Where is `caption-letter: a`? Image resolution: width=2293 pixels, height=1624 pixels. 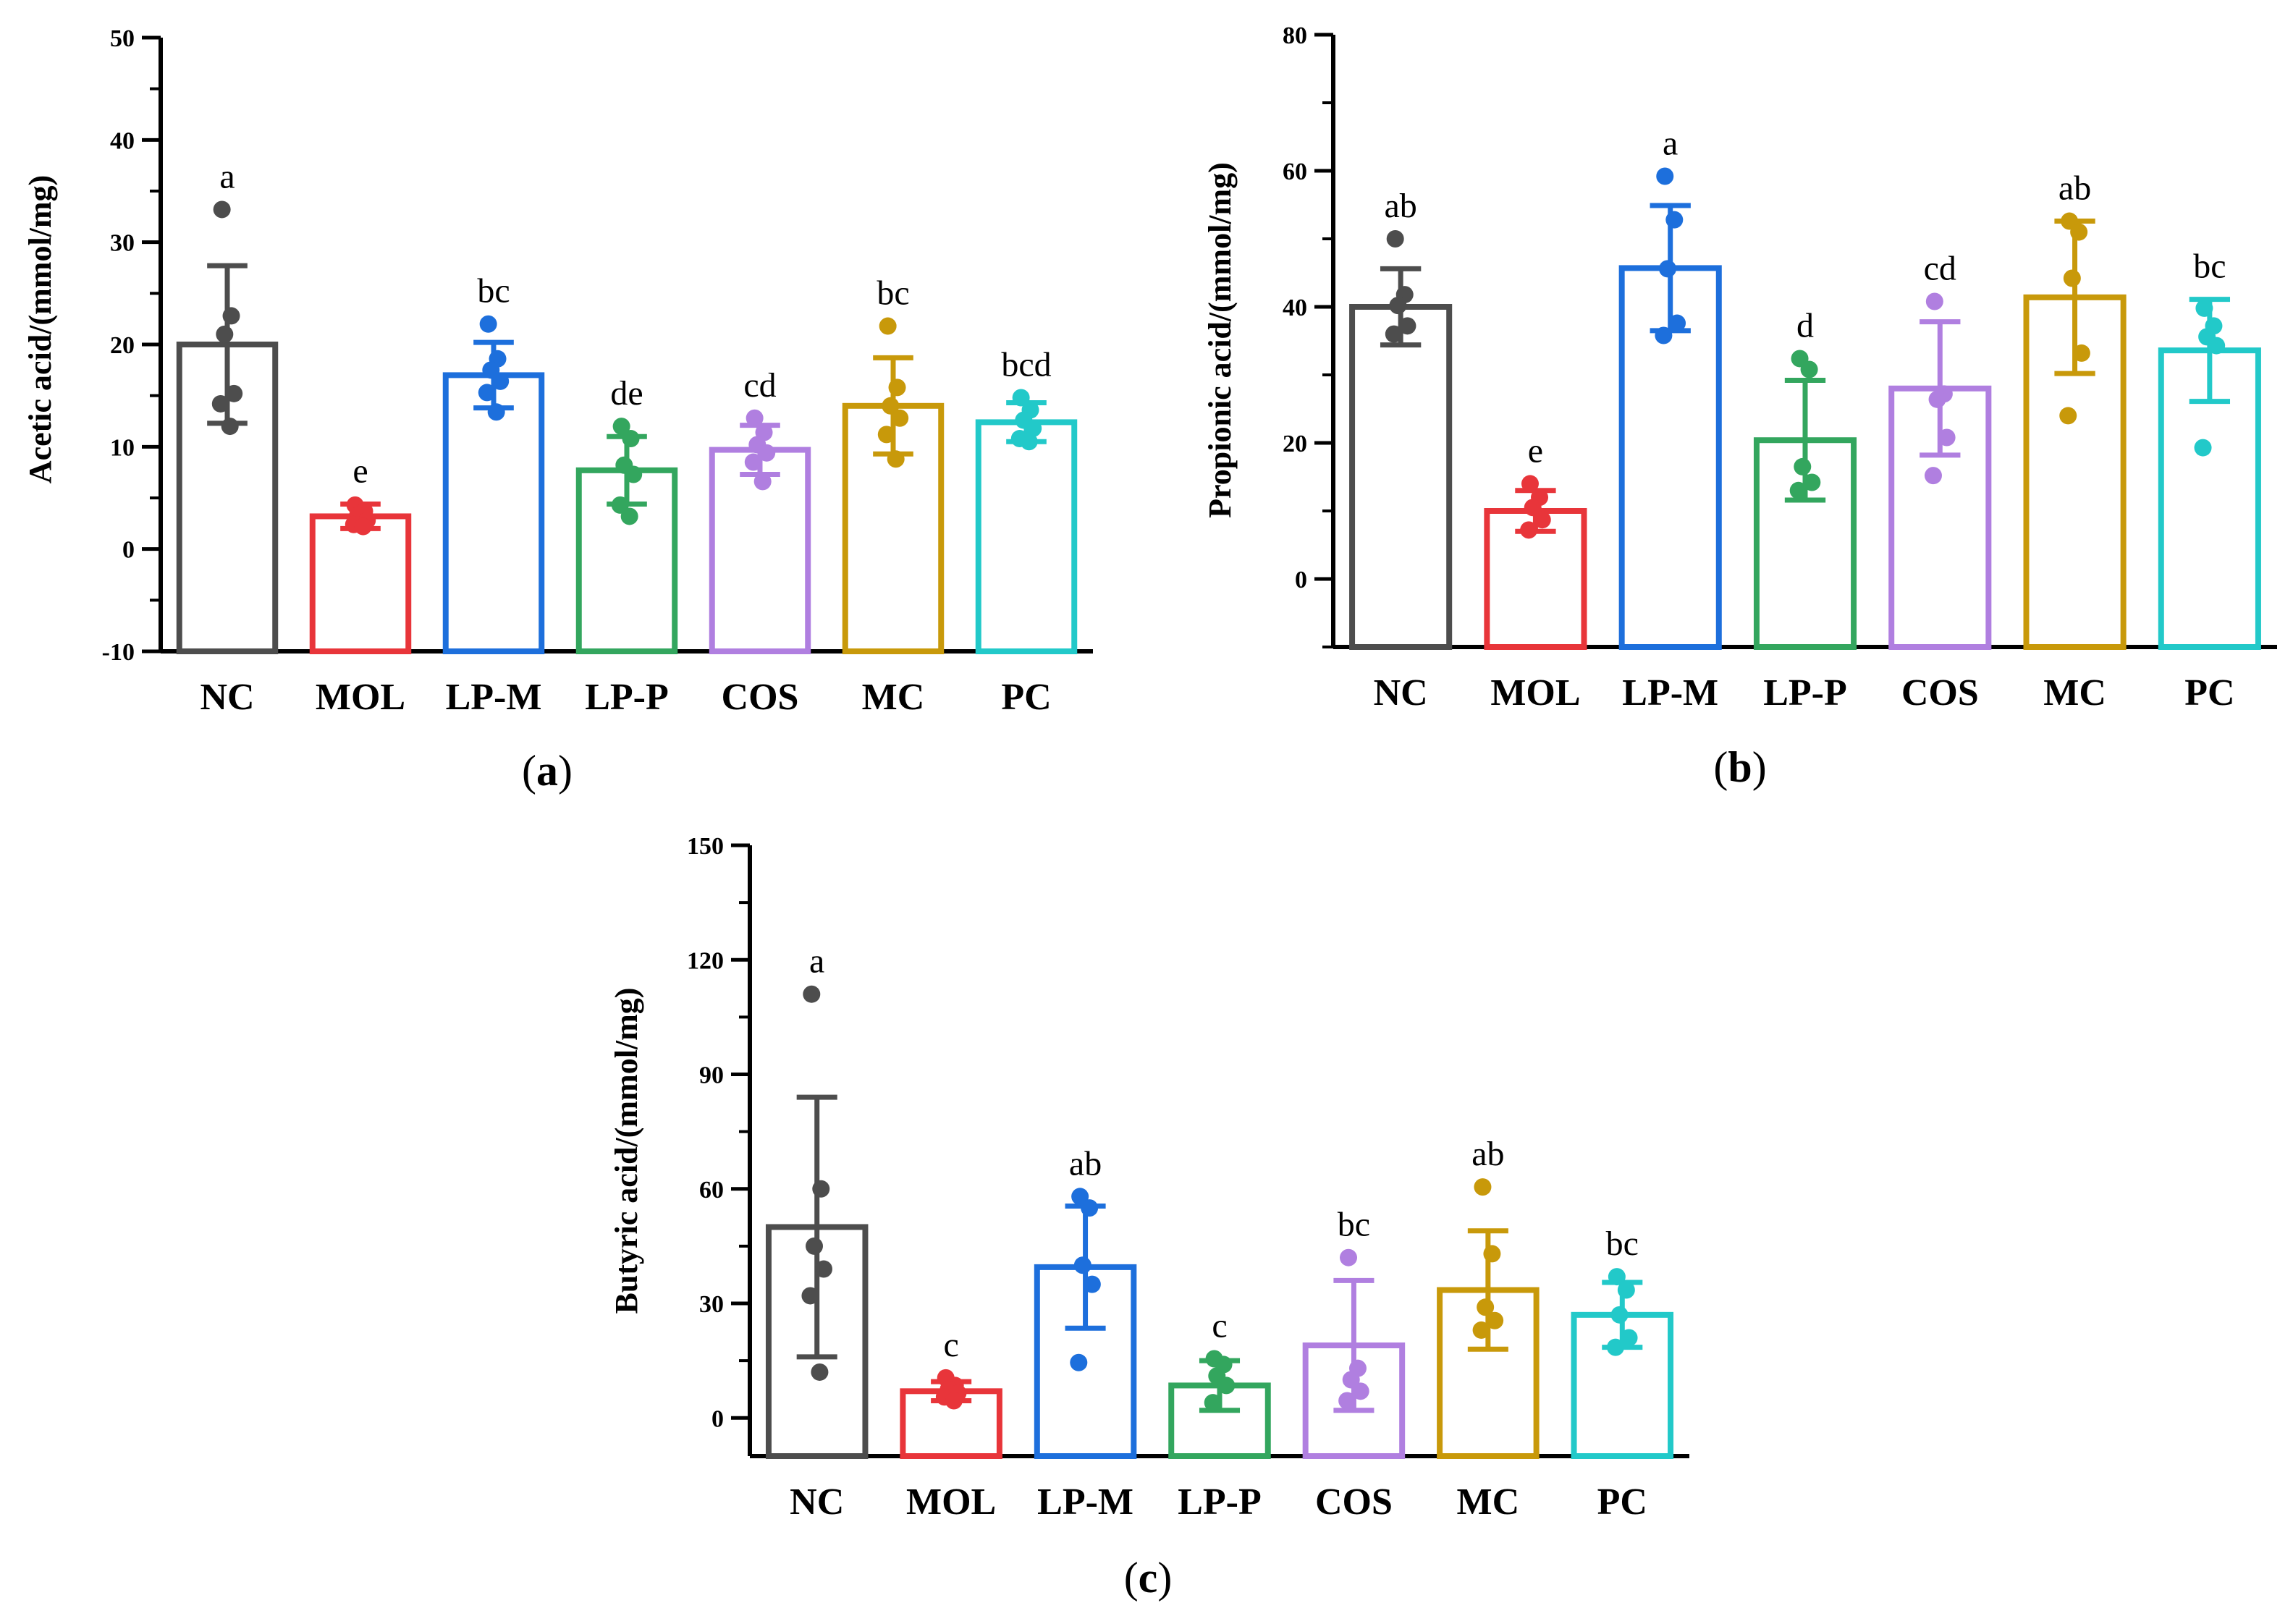
caption-letter: a is located at coordinates (547, 771).